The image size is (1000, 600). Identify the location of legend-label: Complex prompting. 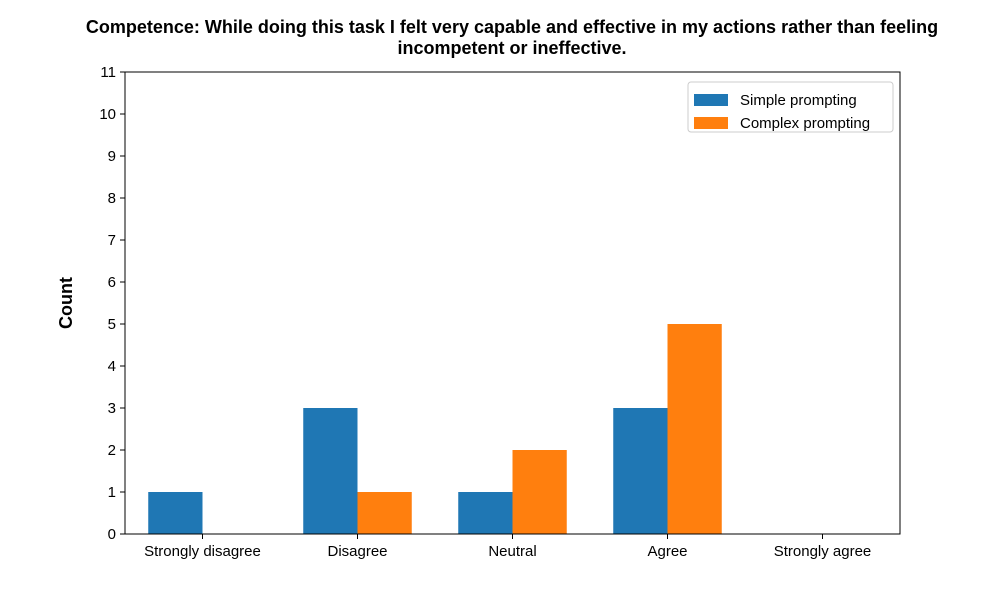
(805, 123).